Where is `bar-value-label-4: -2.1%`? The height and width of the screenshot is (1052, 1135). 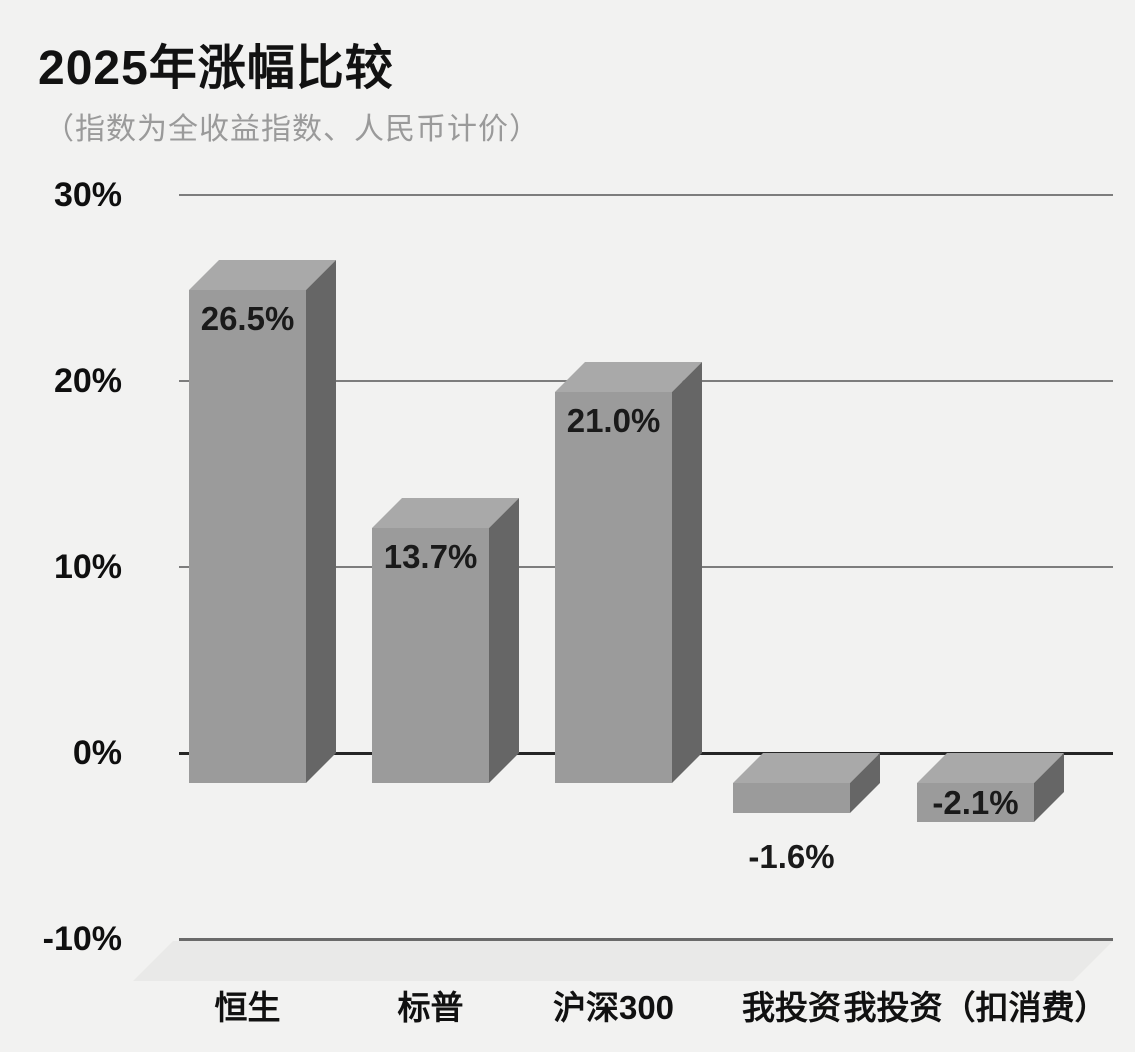
bar-value-label-4: -2.1% is located at coordinates (975, 802).